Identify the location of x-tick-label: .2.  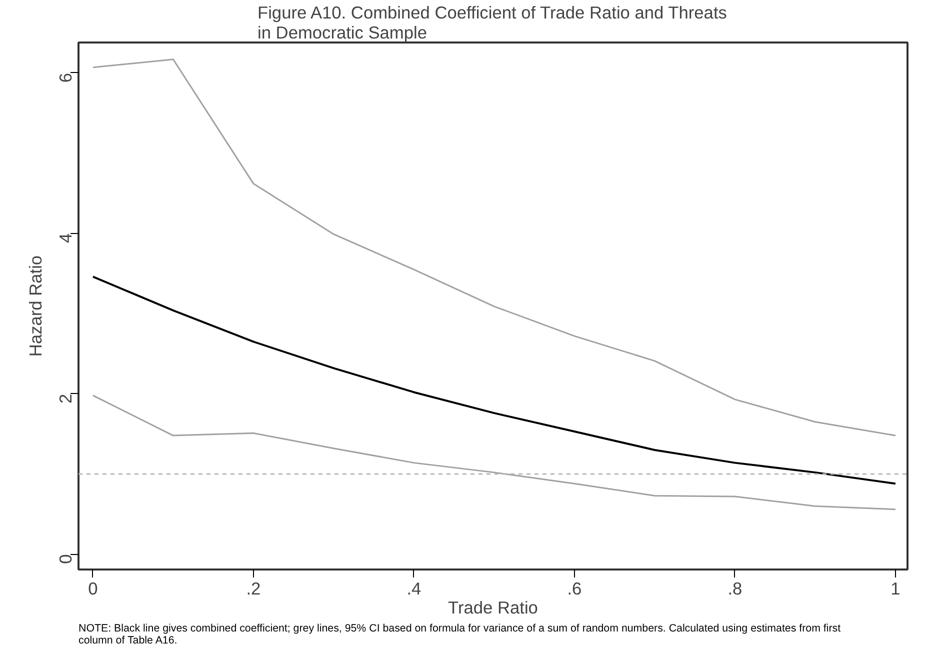
(253, 588).